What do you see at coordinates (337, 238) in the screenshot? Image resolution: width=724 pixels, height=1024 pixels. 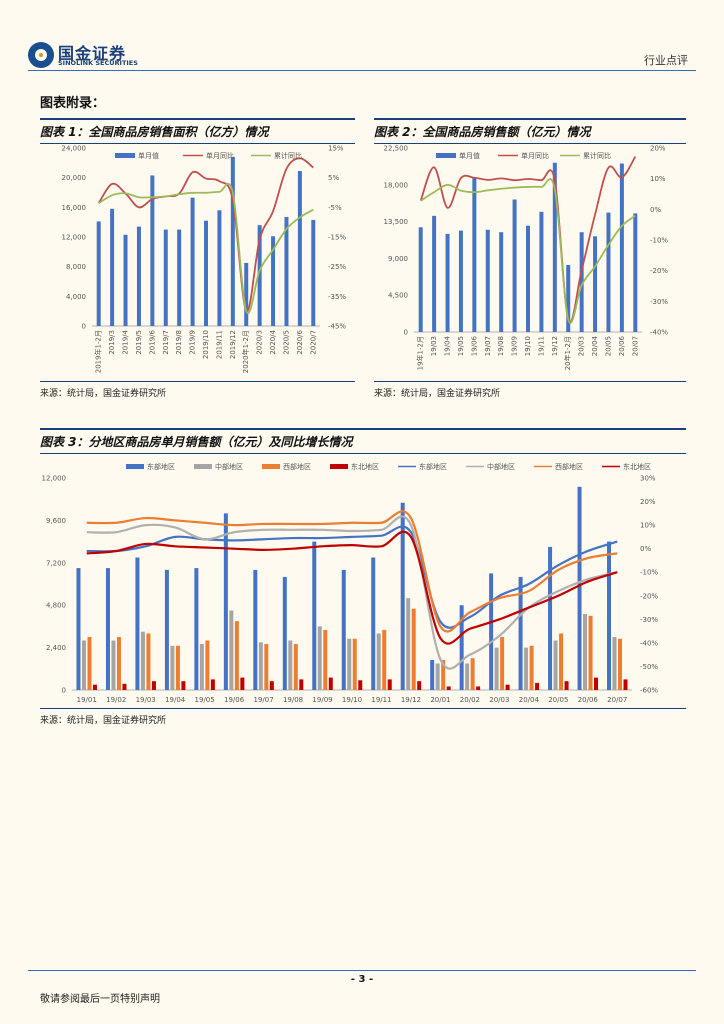 I see `y-right-tick-label: -15%` at bounding box center [337, 238].